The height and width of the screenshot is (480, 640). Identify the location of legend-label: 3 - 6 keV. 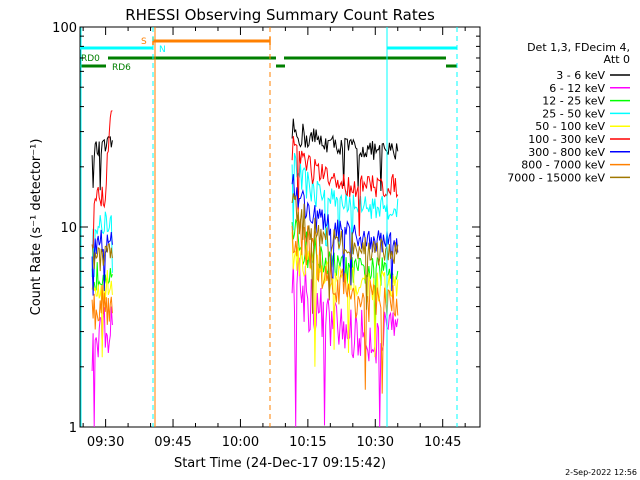
(580, 75).